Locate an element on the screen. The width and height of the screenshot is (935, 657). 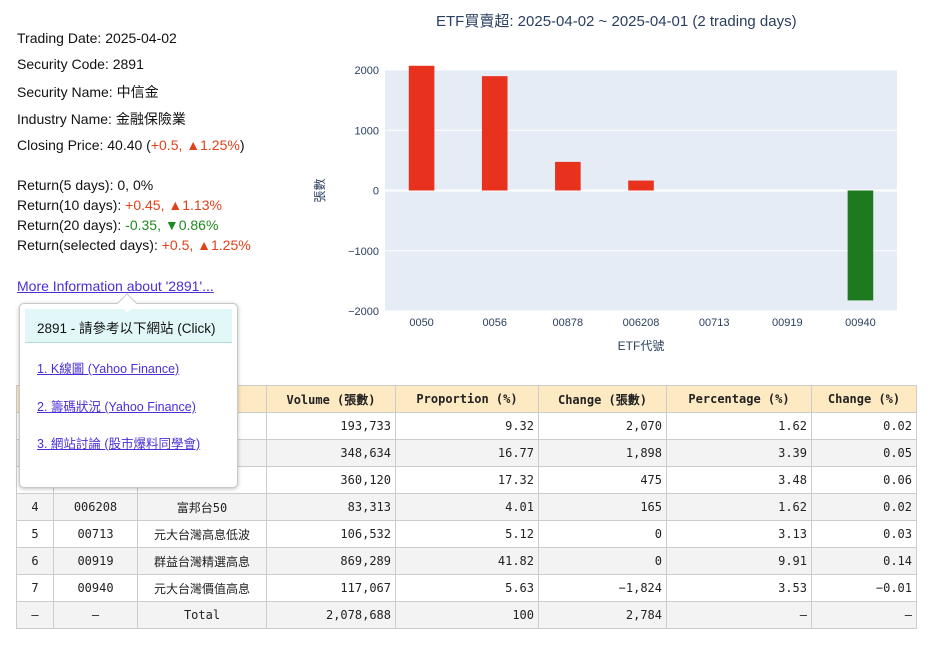
cell-index: 5 is located at coordinates (35, 534).